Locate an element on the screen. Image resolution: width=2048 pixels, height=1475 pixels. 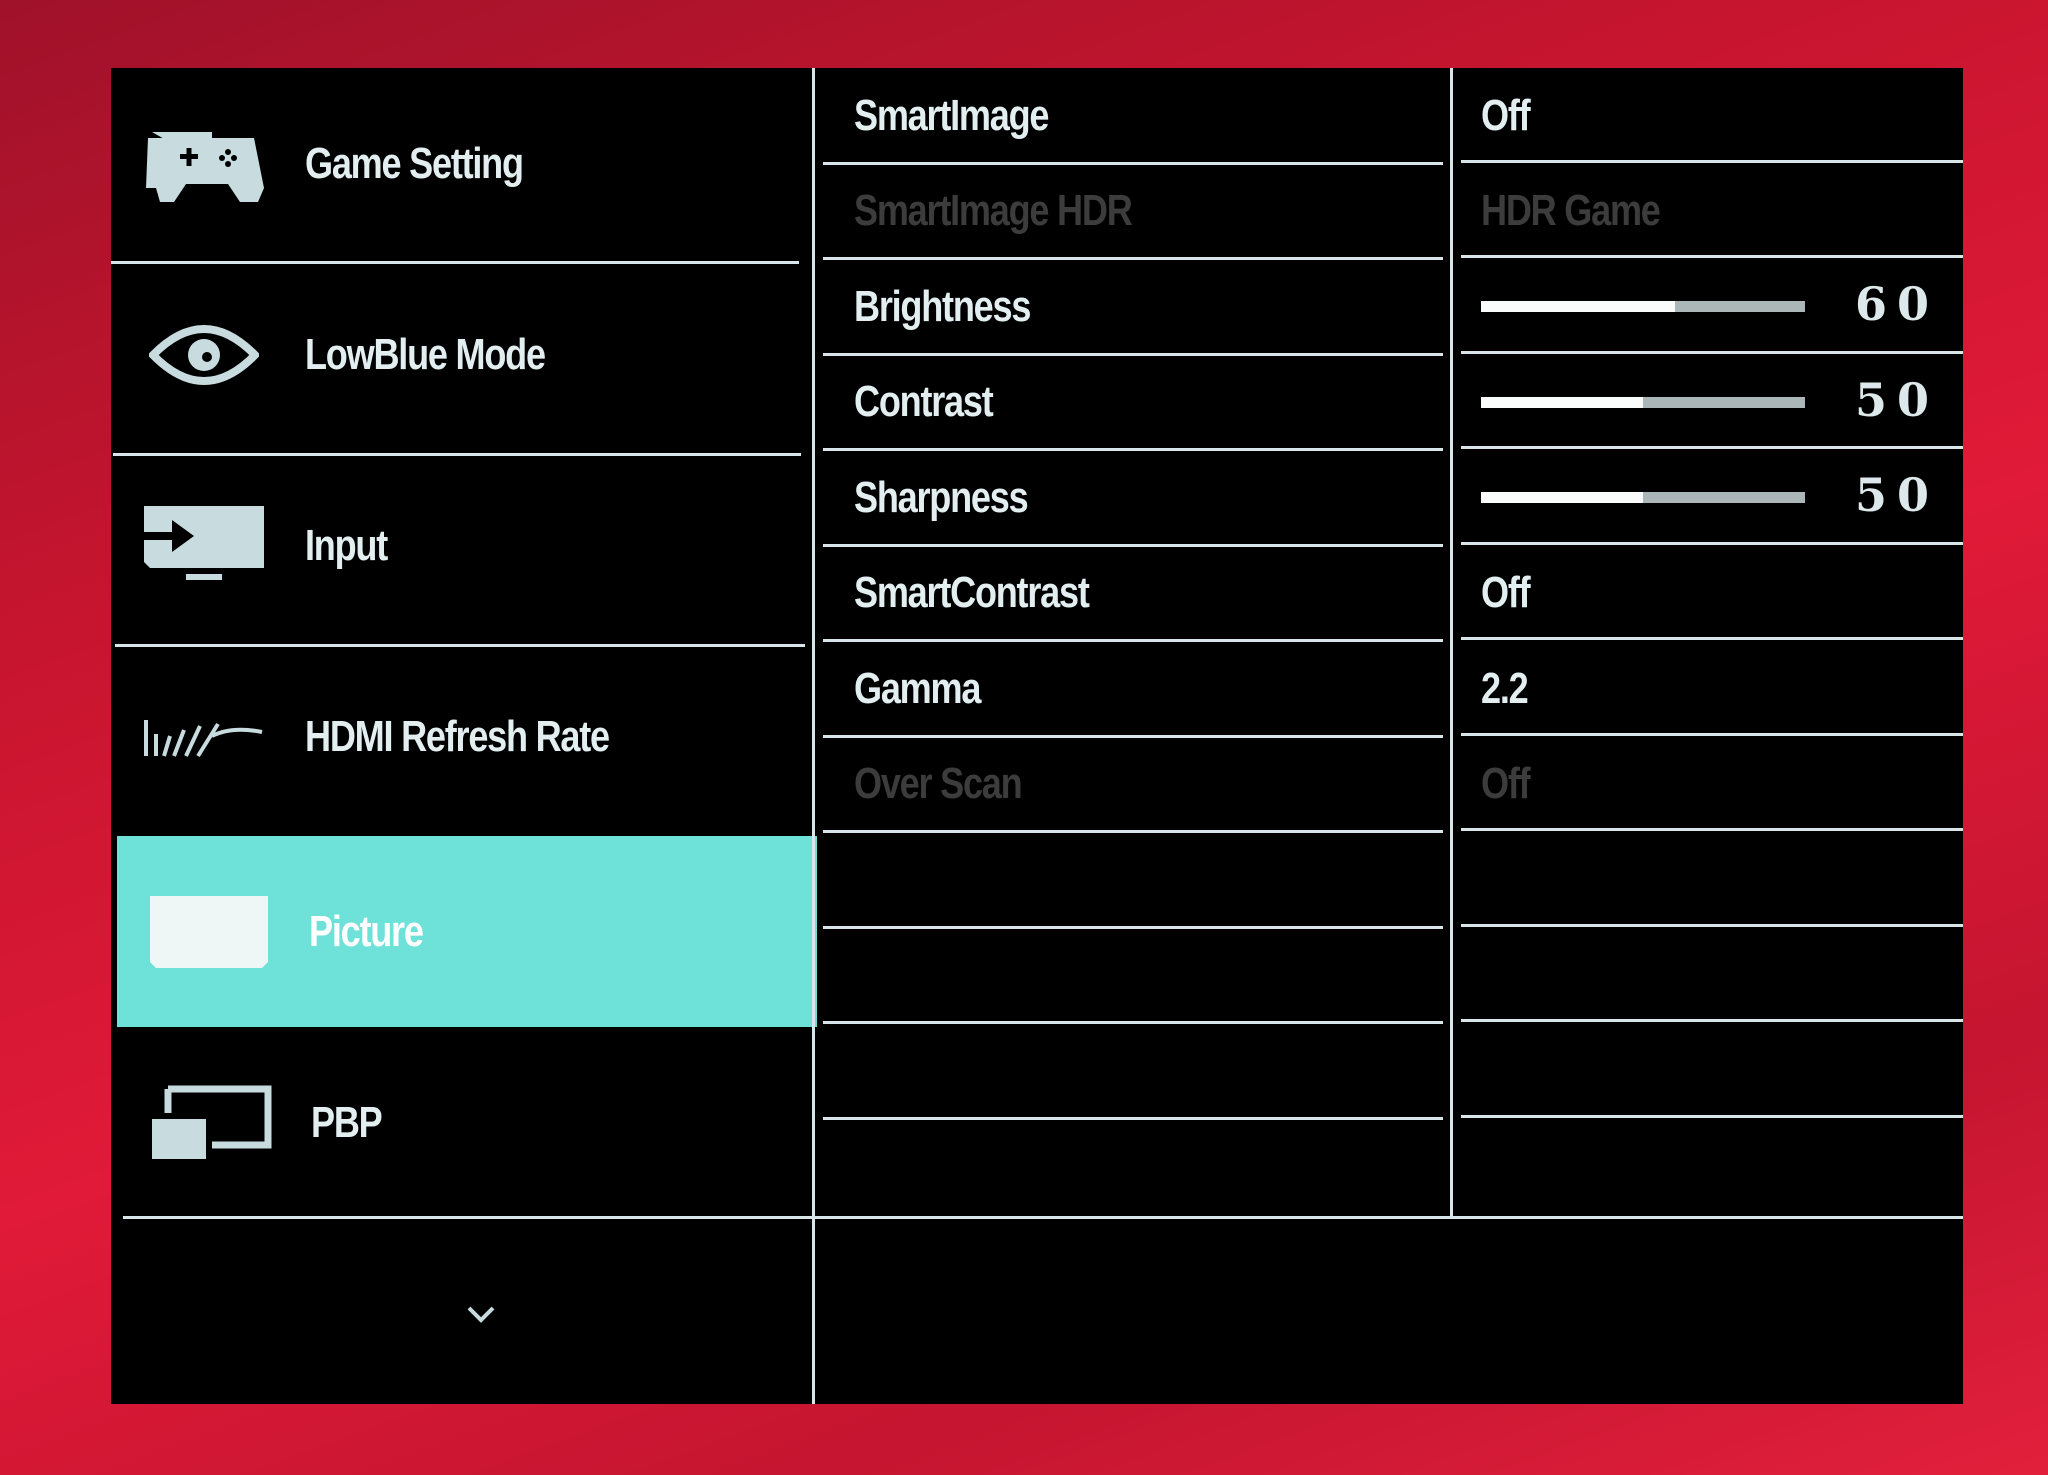
setting-label: Sharpness is located at coordinates (941, 497).